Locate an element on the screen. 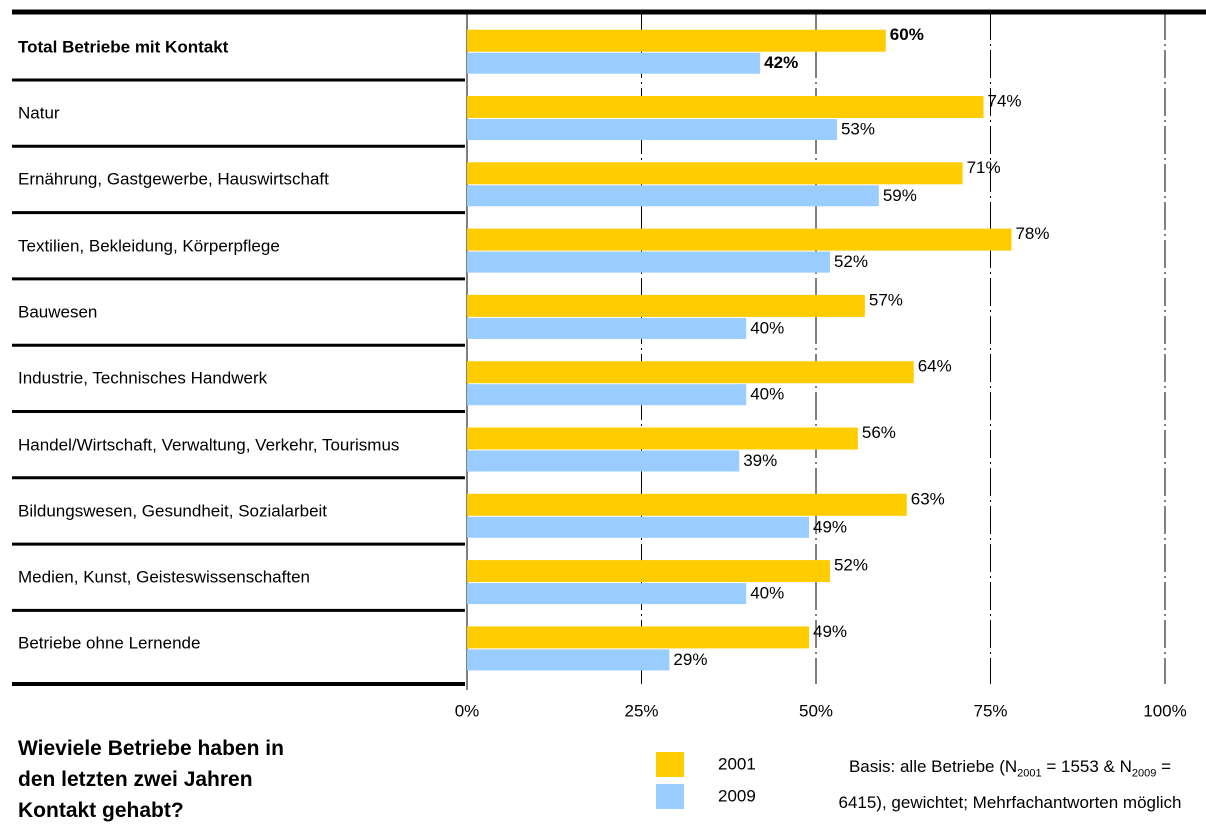 The width and height of the screenshot is (1206, 838). note-sub: 2001 is located at coordinates (1029, 773).